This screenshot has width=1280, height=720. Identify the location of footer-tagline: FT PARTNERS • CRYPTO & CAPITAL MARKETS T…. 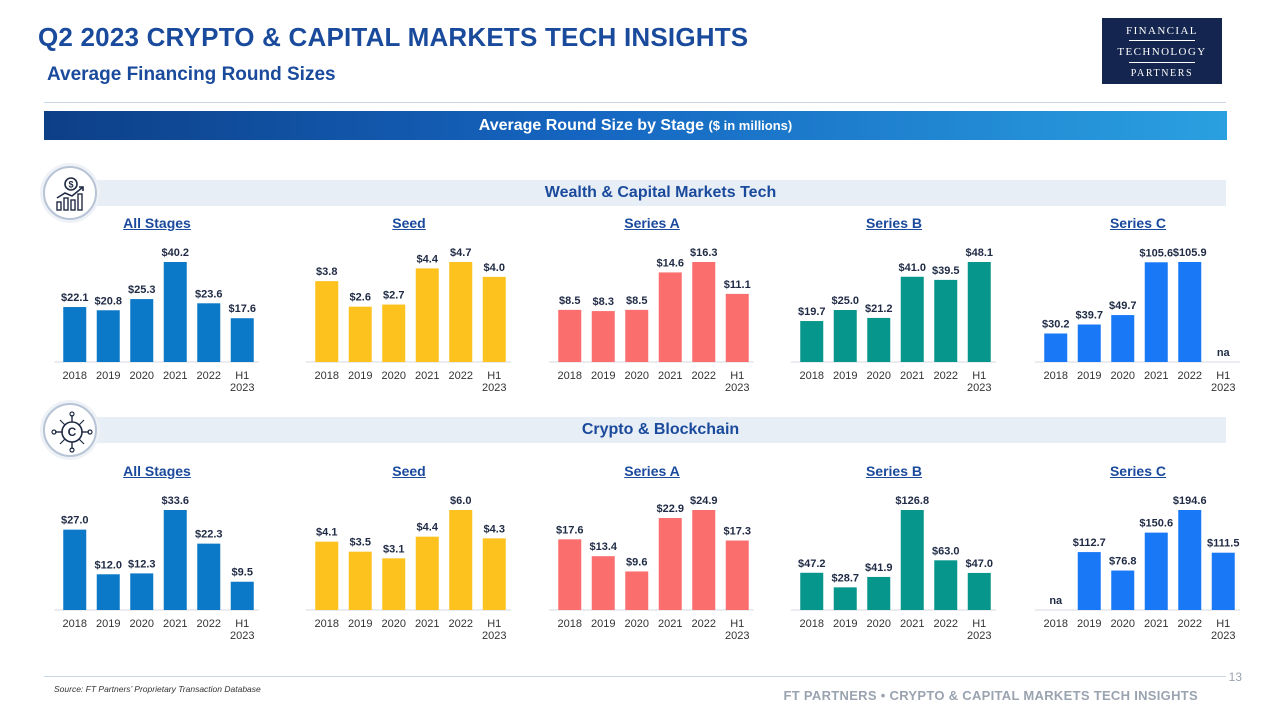
(990, 695).